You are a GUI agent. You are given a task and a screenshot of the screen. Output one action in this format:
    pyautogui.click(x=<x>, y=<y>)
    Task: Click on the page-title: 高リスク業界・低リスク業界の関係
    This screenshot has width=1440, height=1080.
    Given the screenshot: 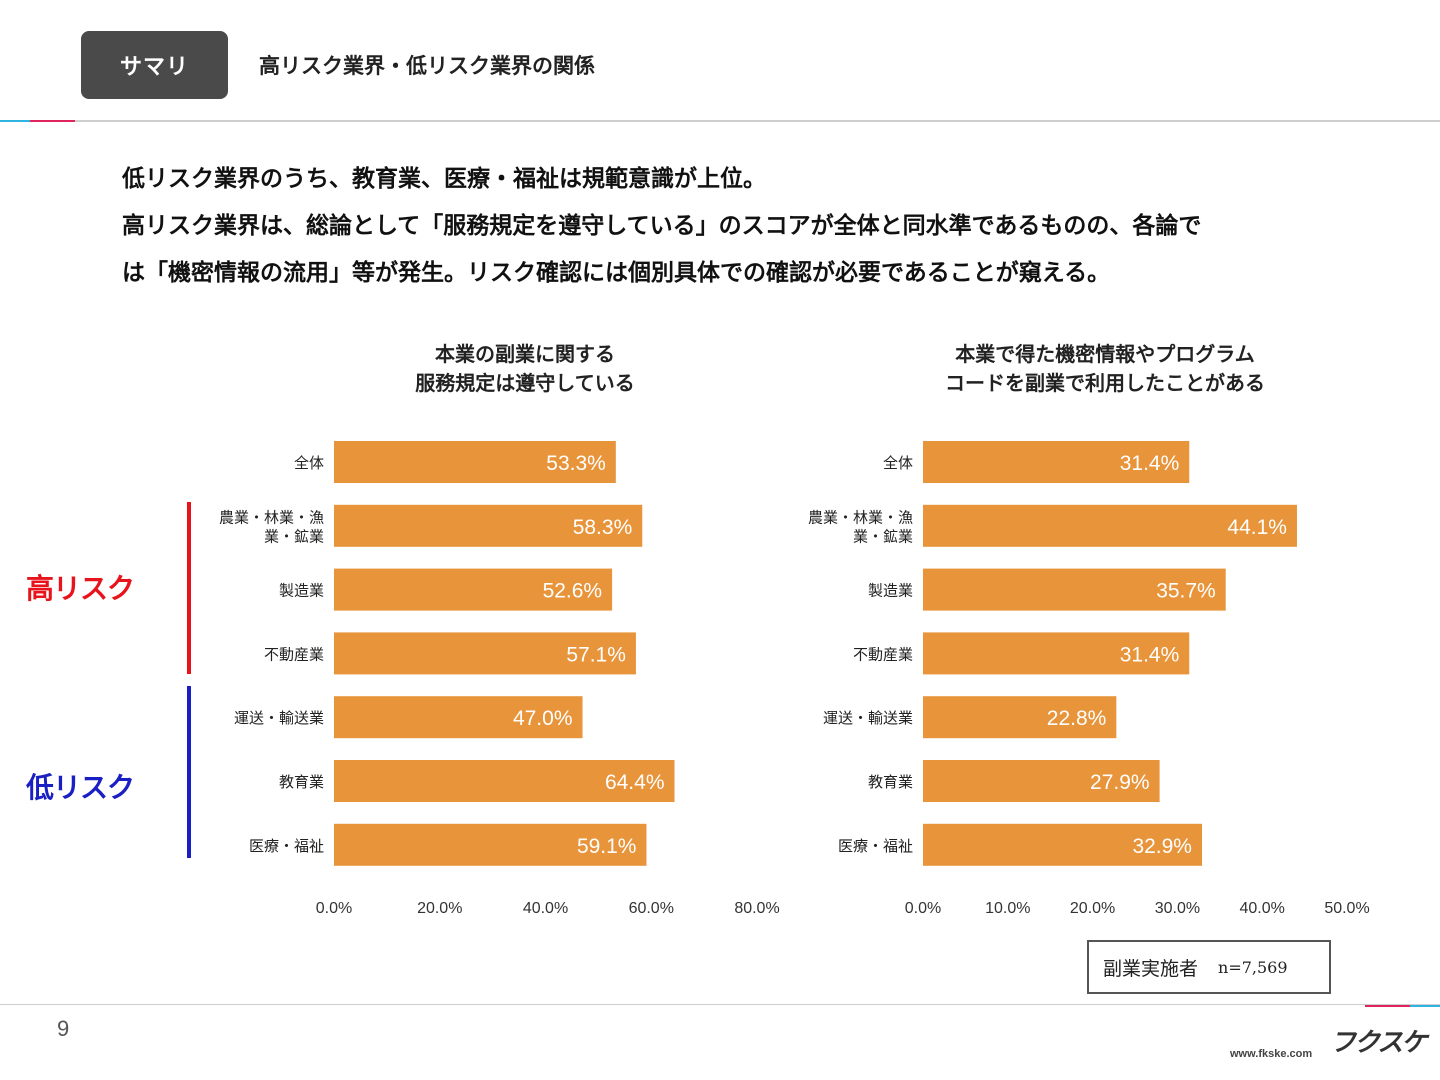 What is the action you would take?
    pyautogui.click(x=427, y=65)
    